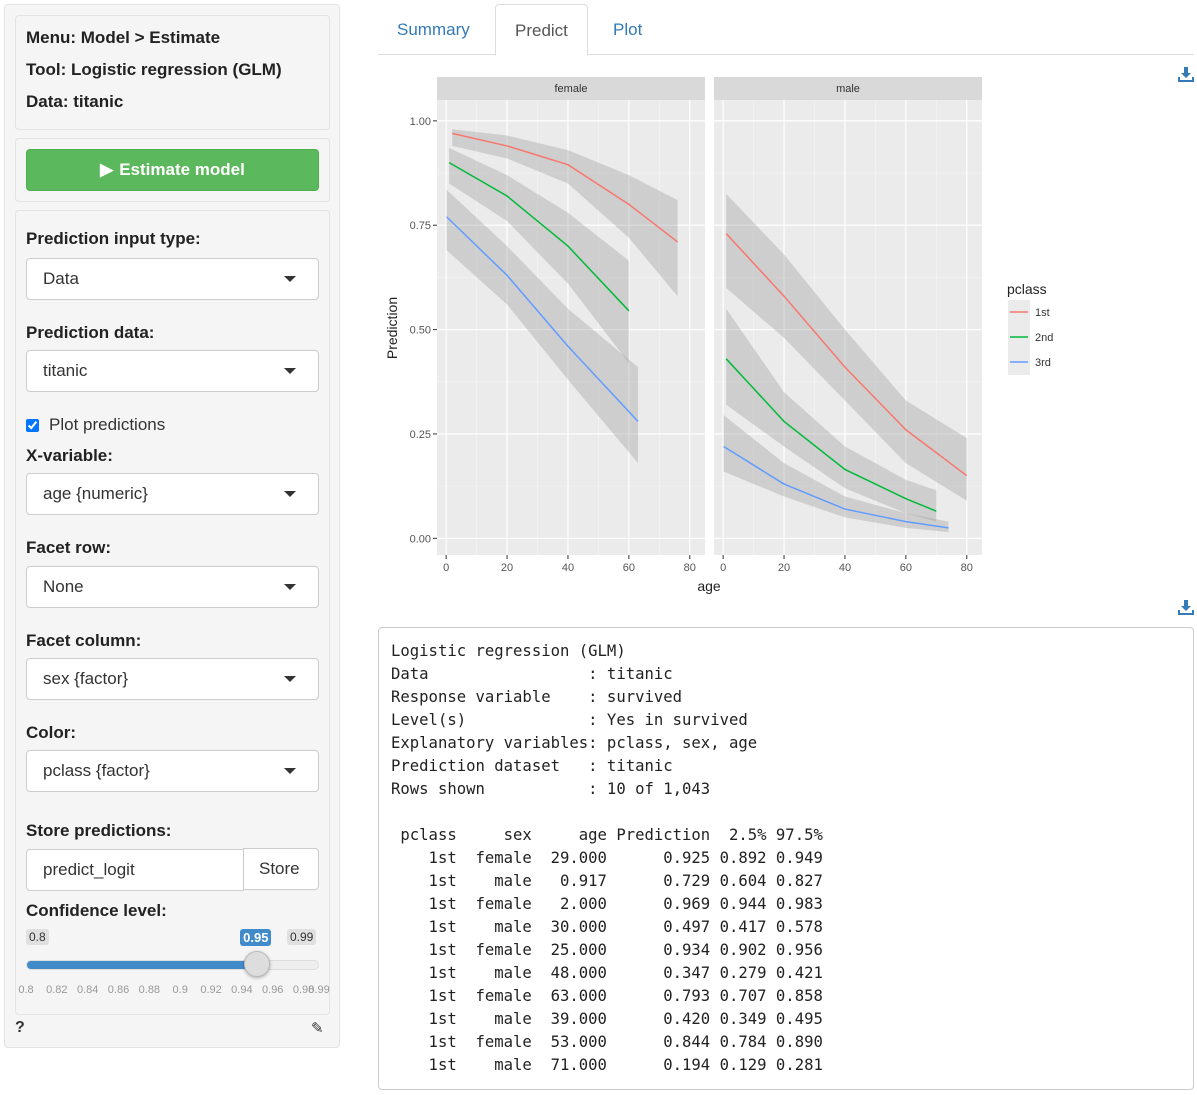  What do you see at coordinates (317, 1028) in the screenshot?
I see `edit-report-icon: ✎` at bounding box center [317, 1028].